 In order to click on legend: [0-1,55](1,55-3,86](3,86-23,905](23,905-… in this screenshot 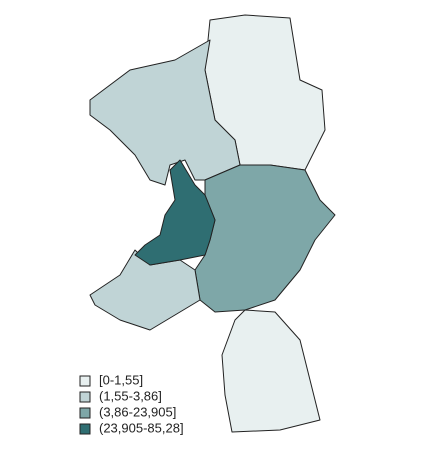, I will do `click(131, 403)`.